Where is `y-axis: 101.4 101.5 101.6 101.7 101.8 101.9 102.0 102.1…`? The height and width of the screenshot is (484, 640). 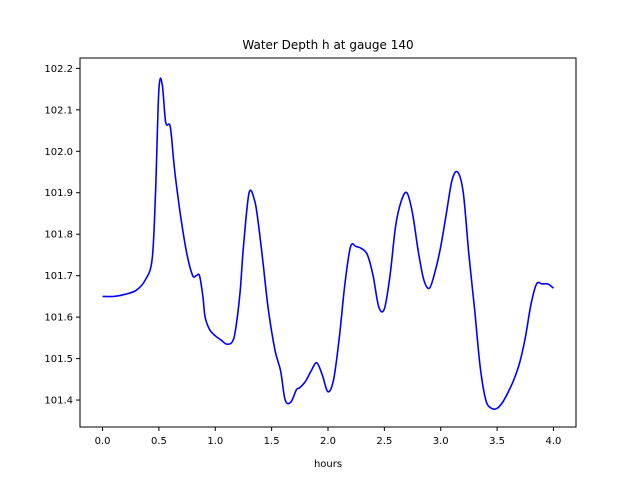 y-axis: 101.4 101.5 101.6 101.7 101.8 101.9 102.0 102.1… is located at coordinates (62, 235).